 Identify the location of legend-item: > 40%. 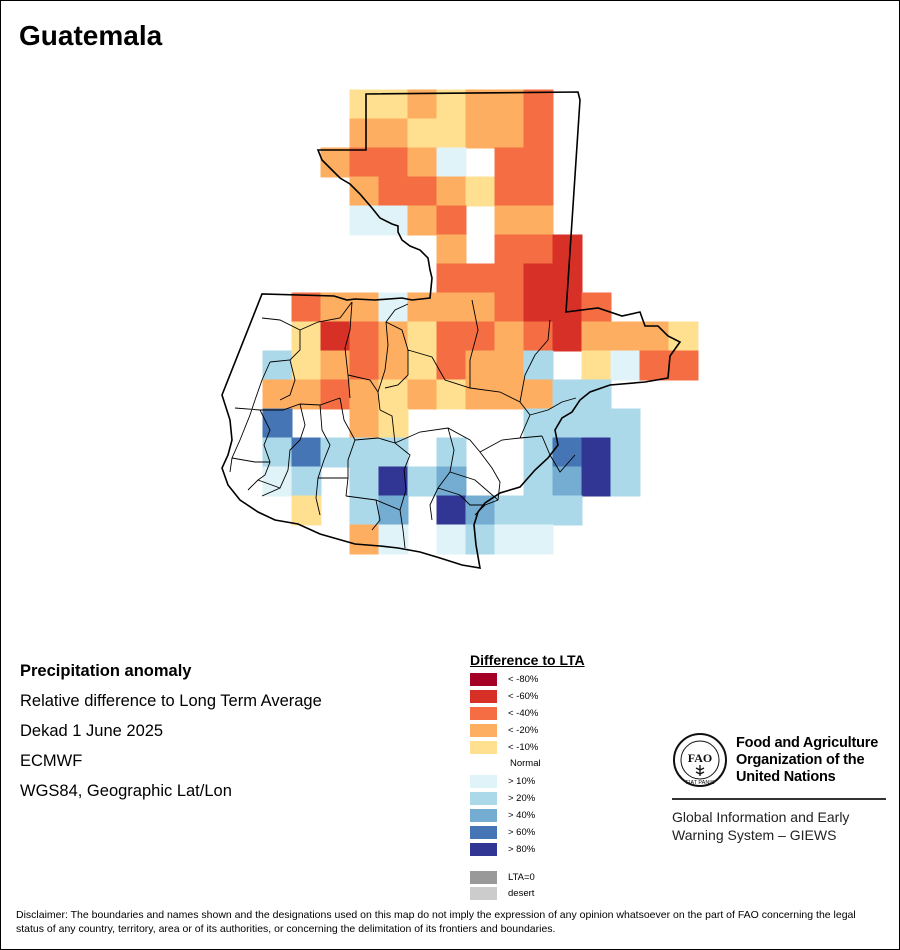
(502, 815).